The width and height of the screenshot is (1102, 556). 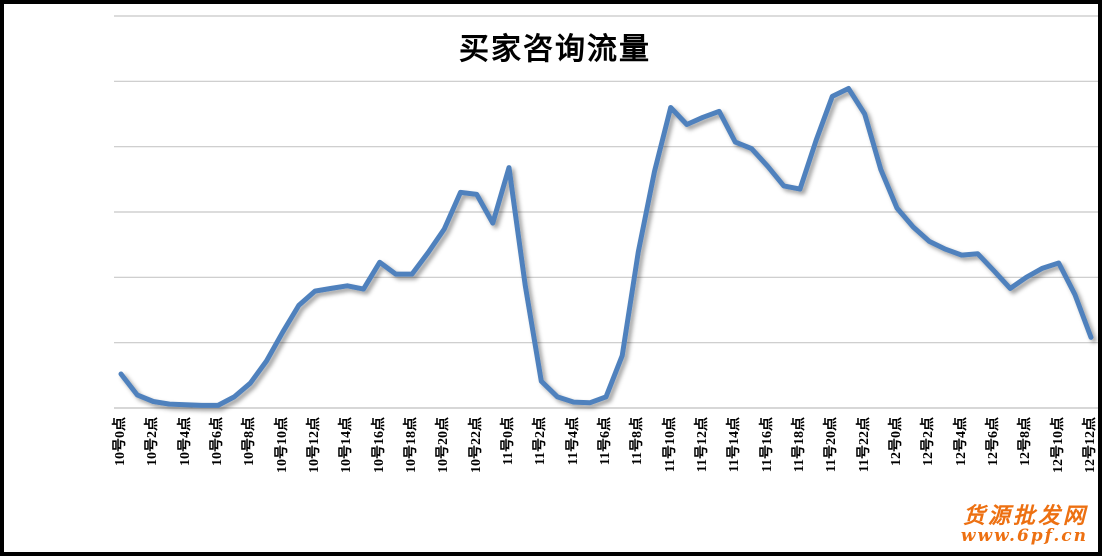 I want to click on watermark-site-name: 货源批发网, so click(x=1025, y=516).